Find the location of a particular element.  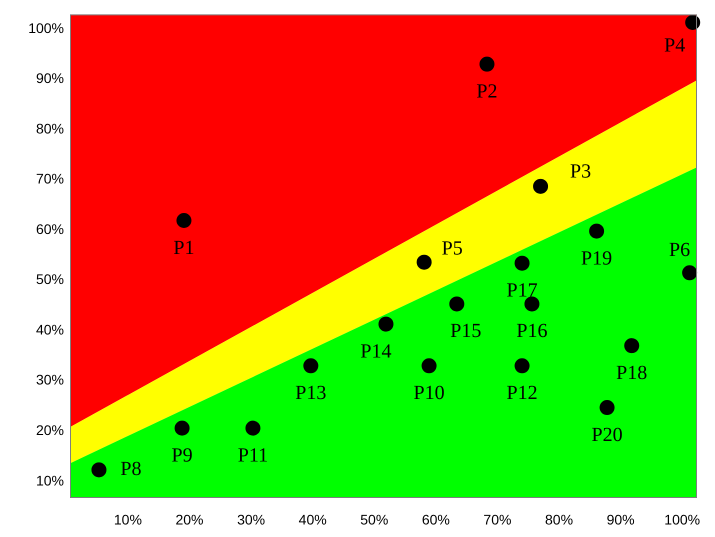

y-tick-label: 70% is located at coordinates (50, 178).